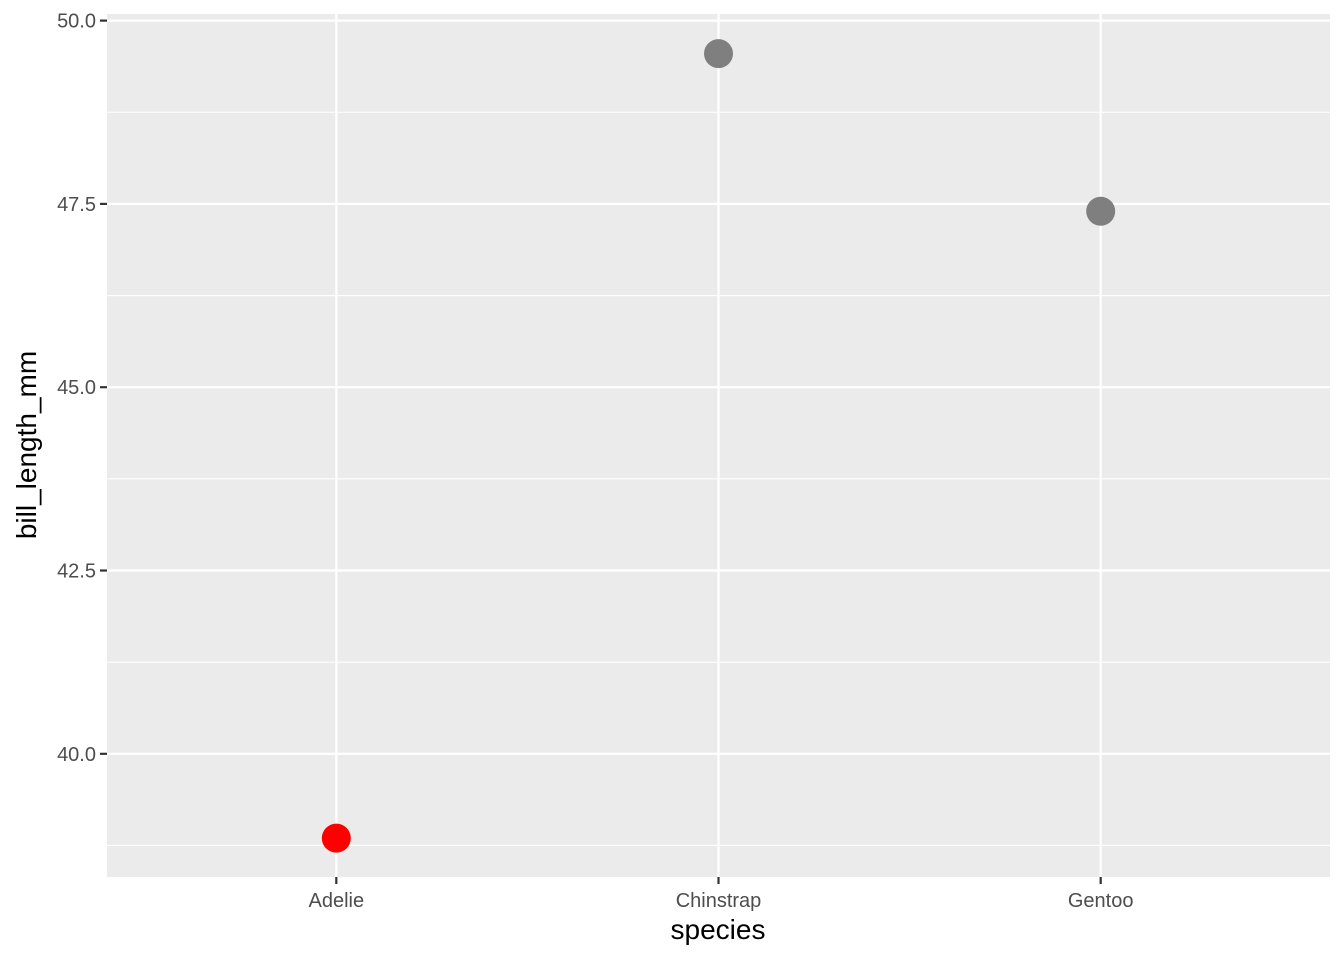 The height and width of the screenshot is (960, 1344). Describe the element at coordinates (76, 572) in the screenshot. I see `y-tick-label: 42.5` at that location.